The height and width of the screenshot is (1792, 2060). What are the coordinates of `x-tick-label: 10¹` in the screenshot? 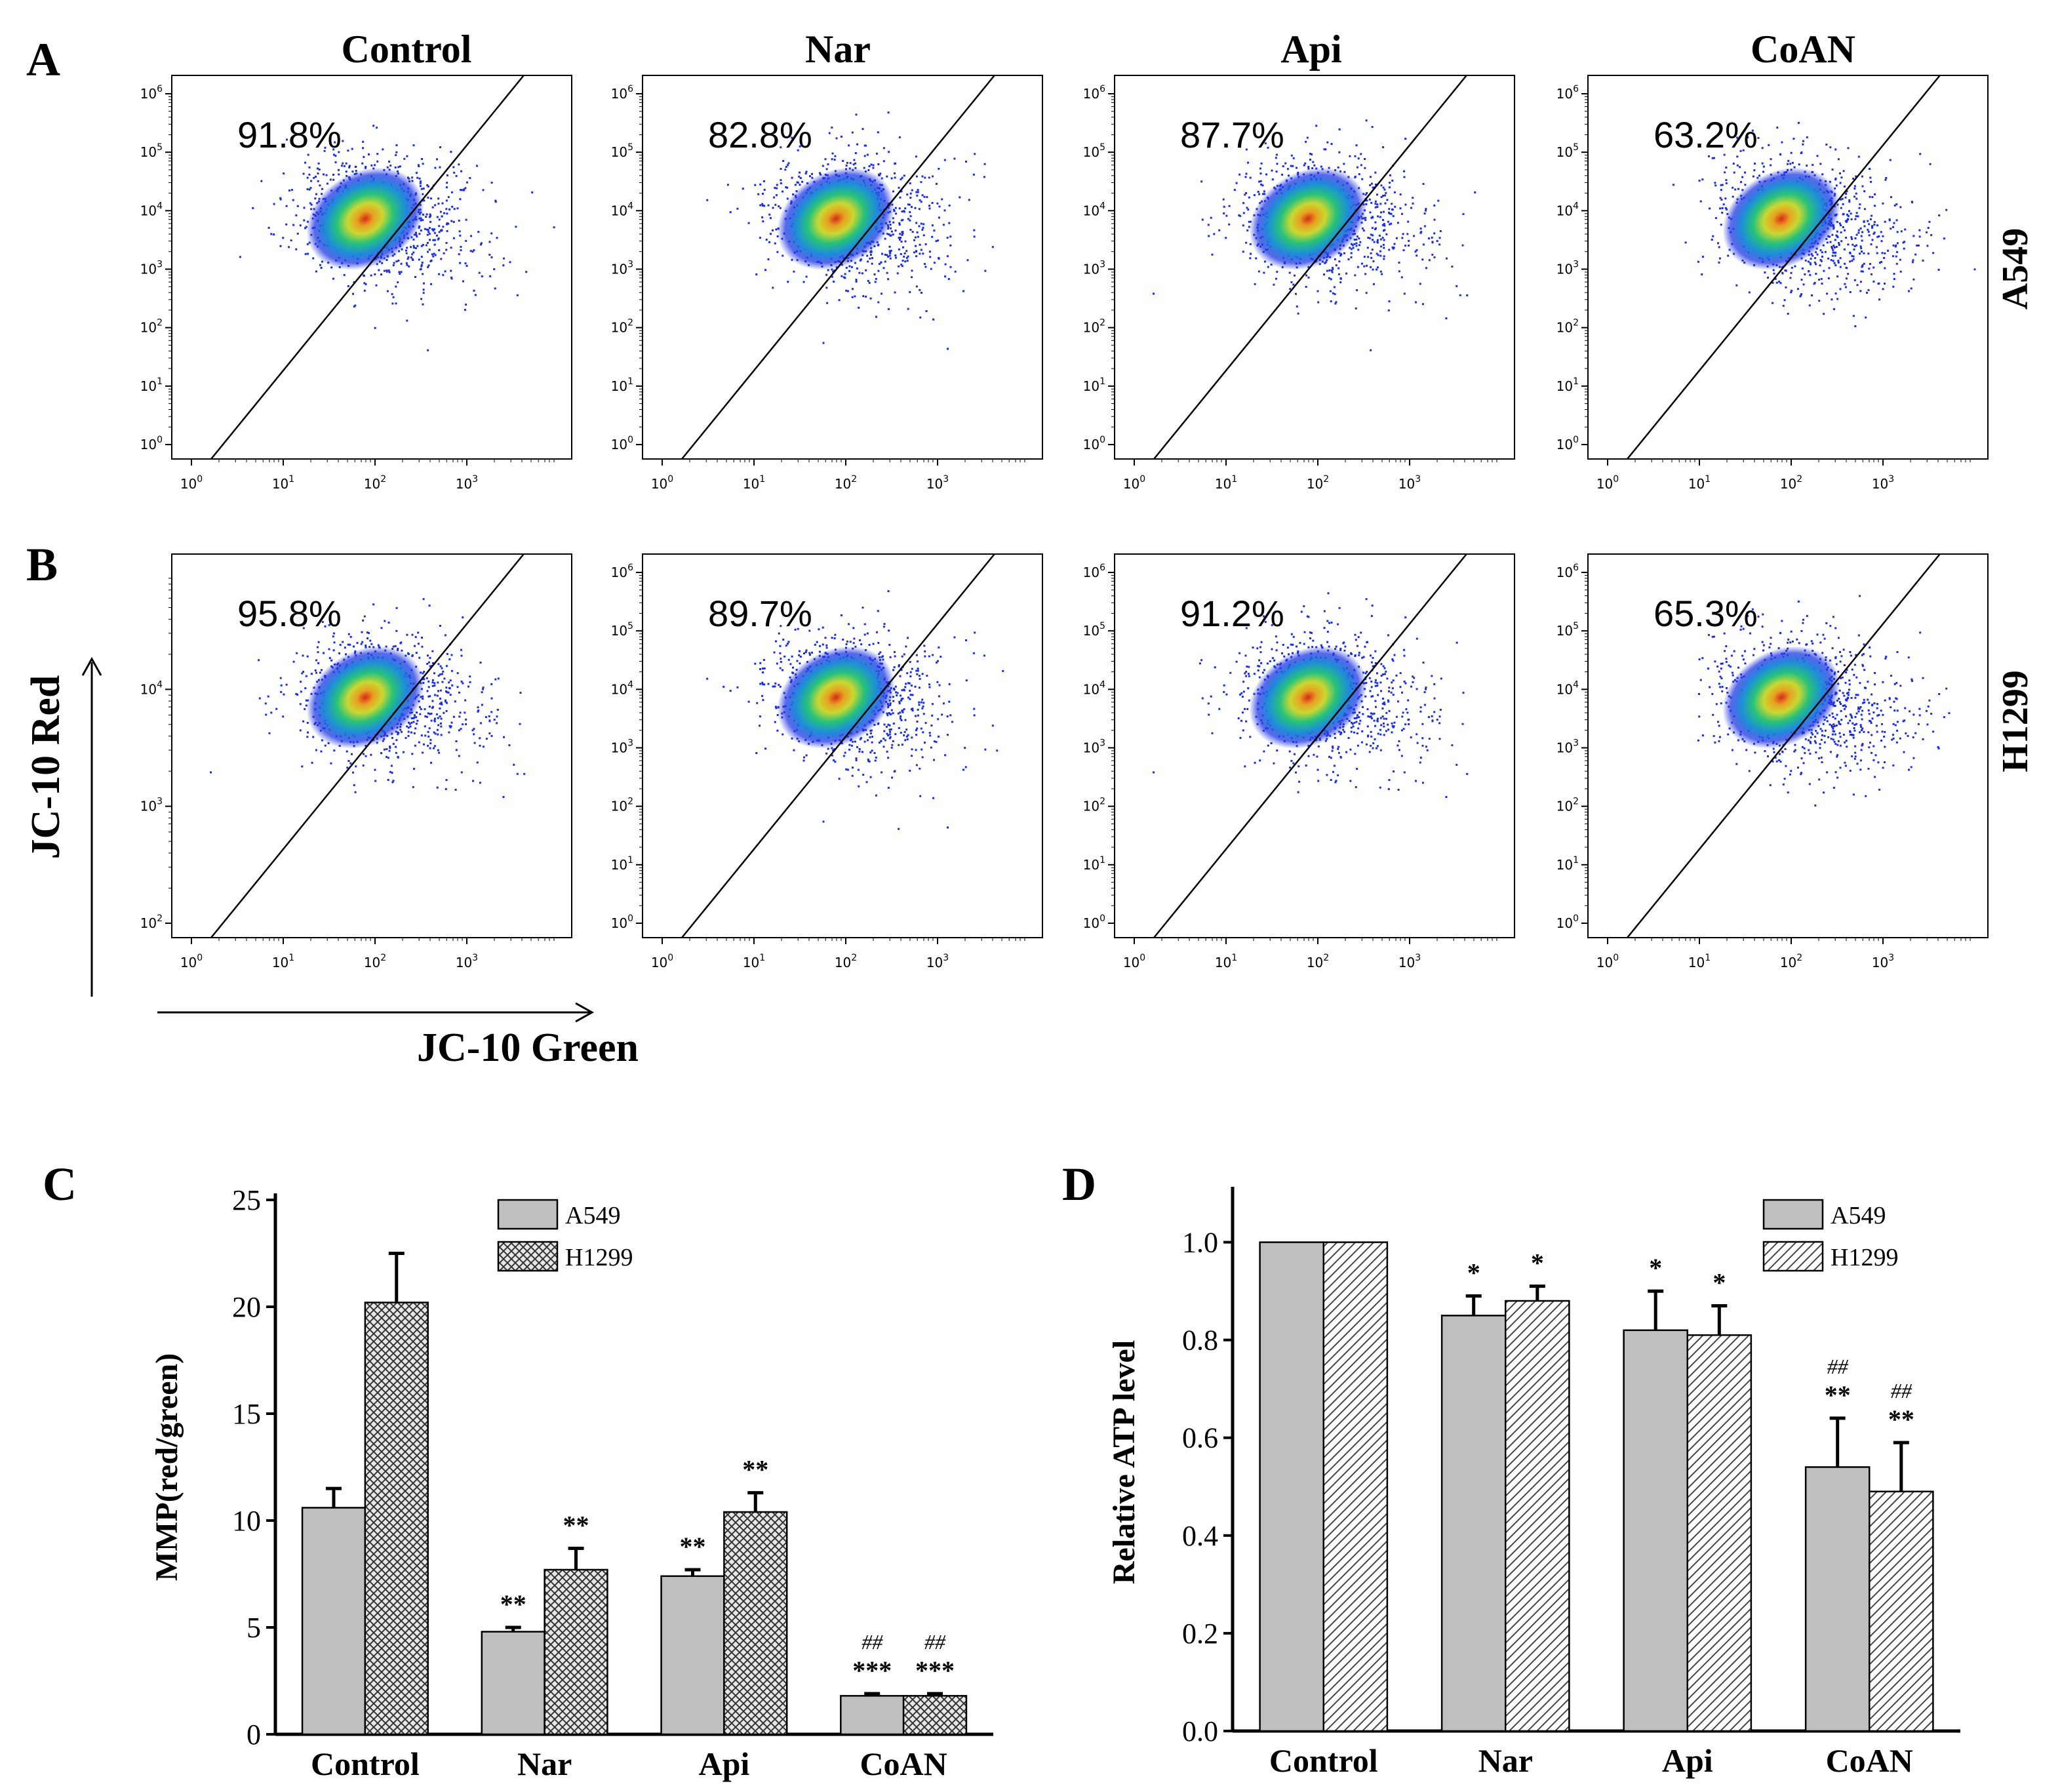 It's located at (1700, 483).